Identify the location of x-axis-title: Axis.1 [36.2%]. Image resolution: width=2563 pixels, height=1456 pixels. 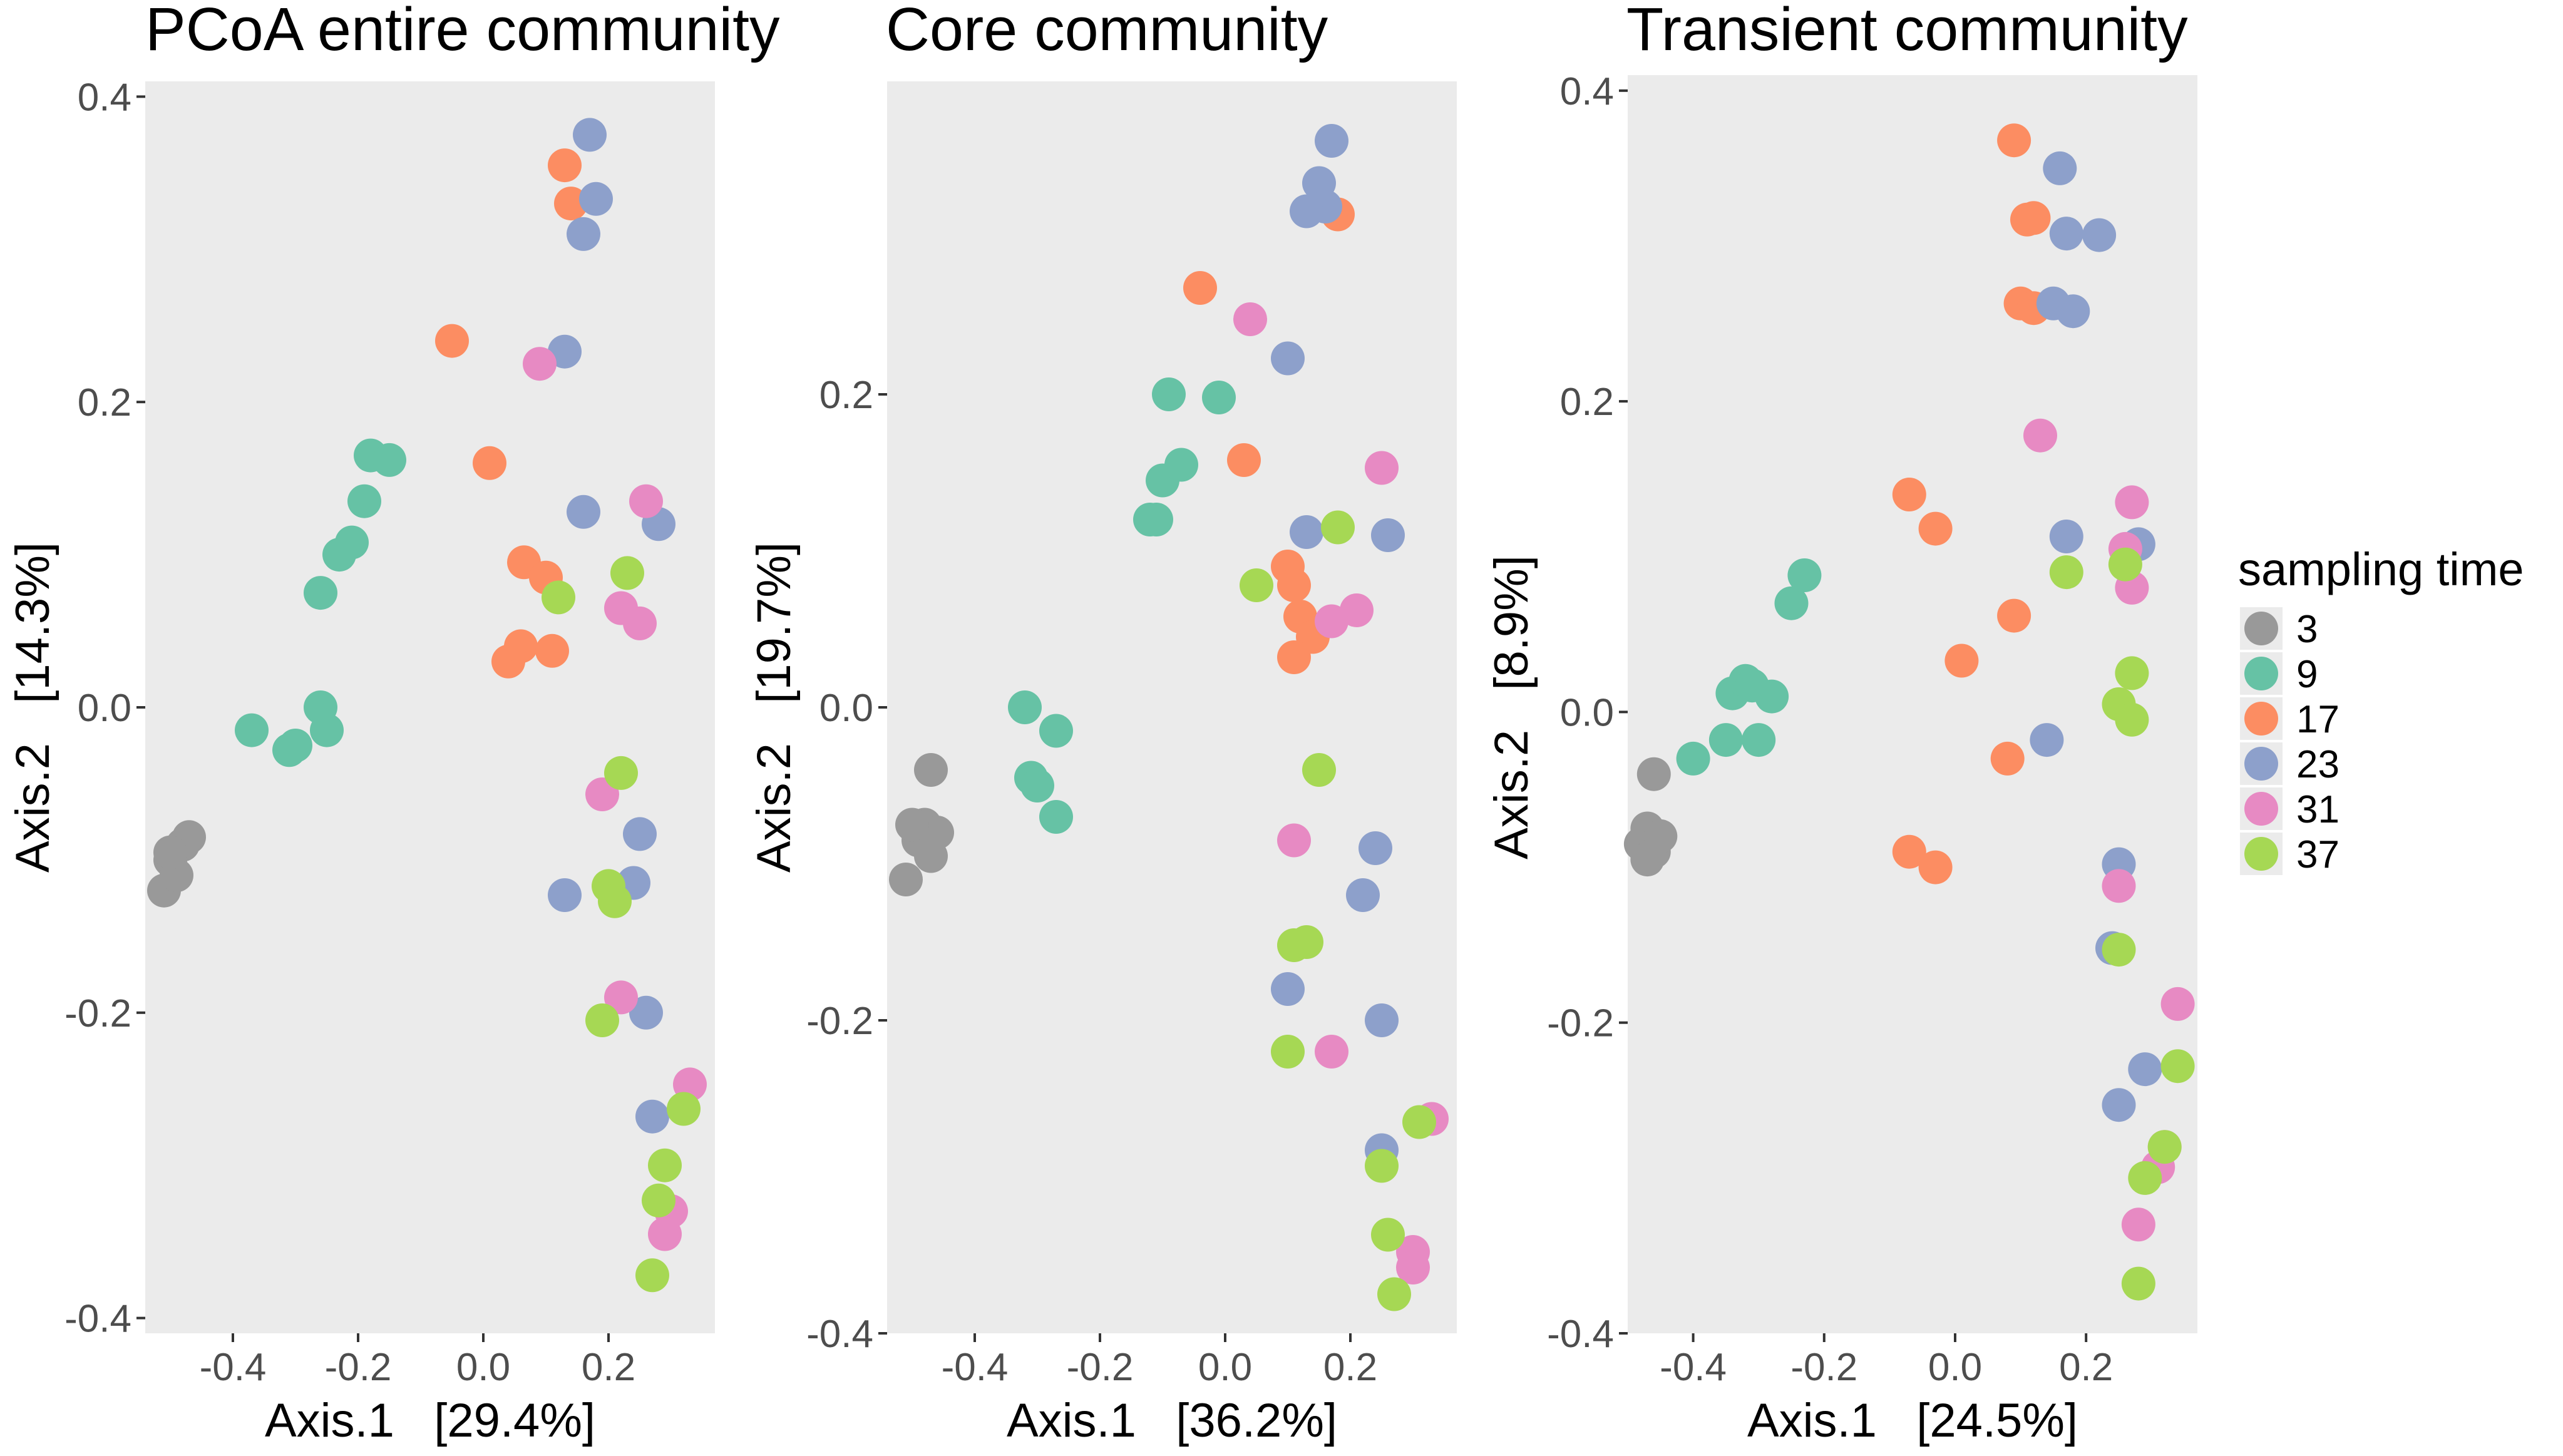
(1172, 1421).